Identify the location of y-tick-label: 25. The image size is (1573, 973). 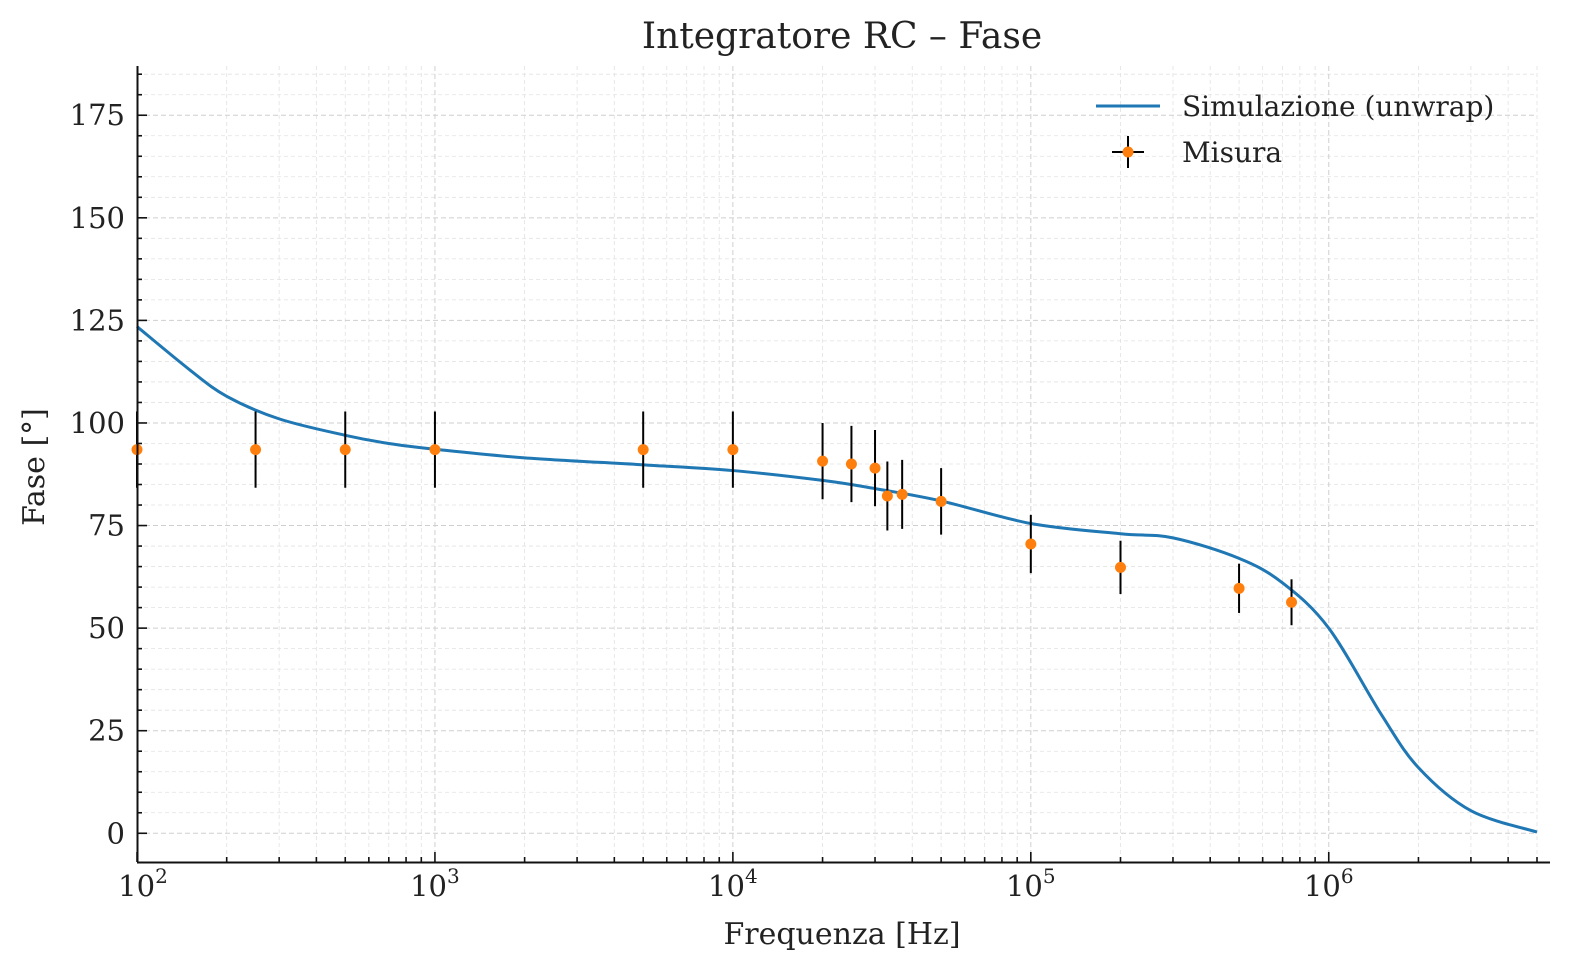
(106, 731).